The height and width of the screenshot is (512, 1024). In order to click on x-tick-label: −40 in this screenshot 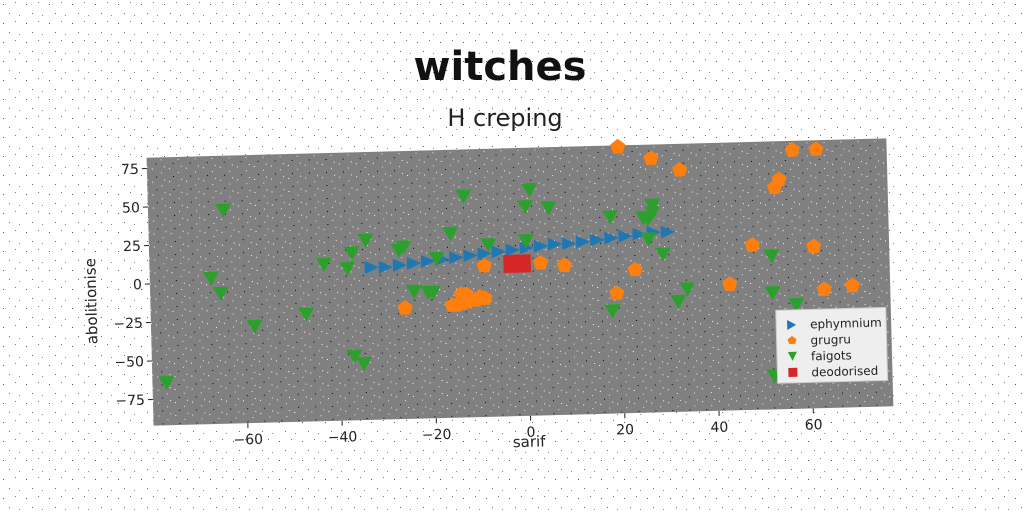, I will do `click(343, 437)`.